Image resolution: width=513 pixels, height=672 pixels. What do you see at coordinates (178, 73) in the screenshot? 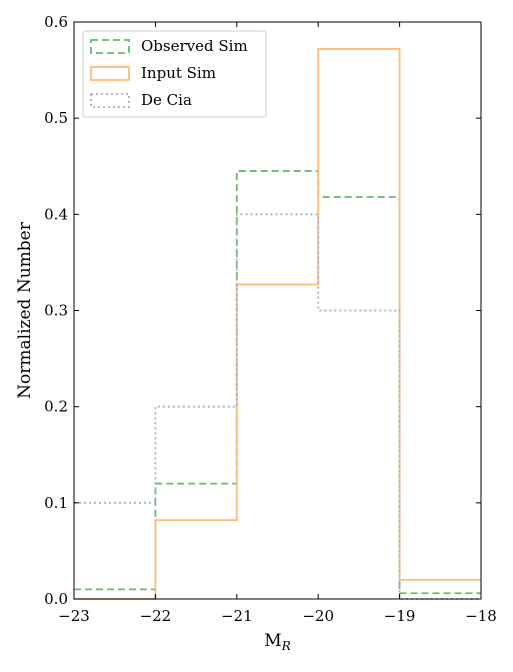
I see `legend-label: Input Sim` at bounding box center [178, 73].